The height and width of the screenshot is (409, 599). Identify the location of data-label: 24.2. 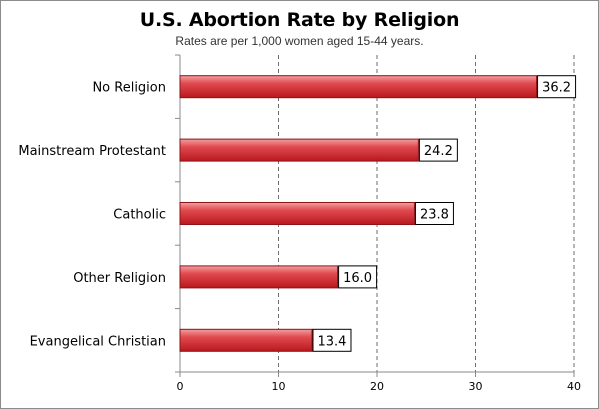
(438, 151).